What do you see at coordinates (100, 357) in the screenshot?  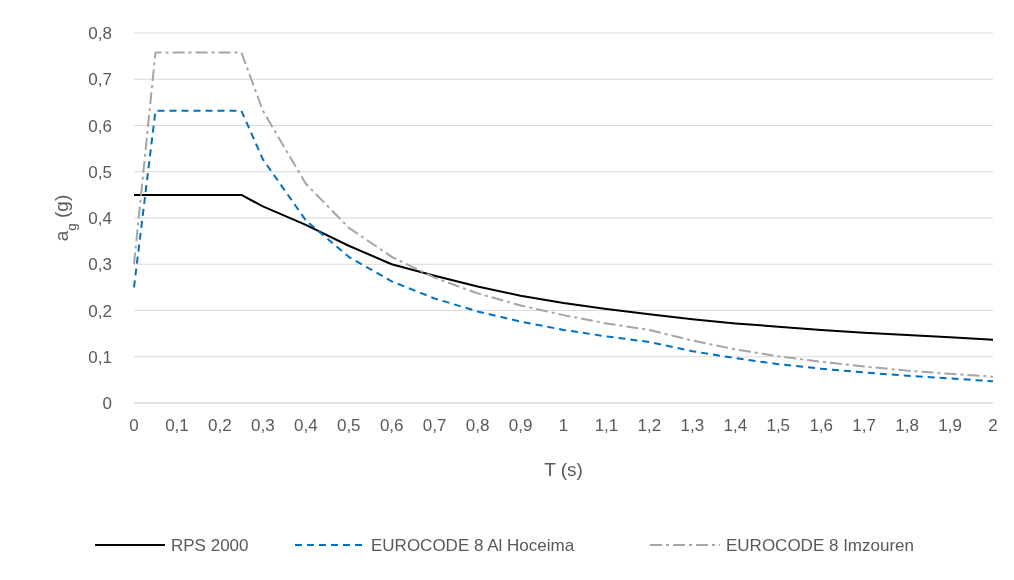 I see `y-tick-label: 0,1` at bounding box center [100, 357].